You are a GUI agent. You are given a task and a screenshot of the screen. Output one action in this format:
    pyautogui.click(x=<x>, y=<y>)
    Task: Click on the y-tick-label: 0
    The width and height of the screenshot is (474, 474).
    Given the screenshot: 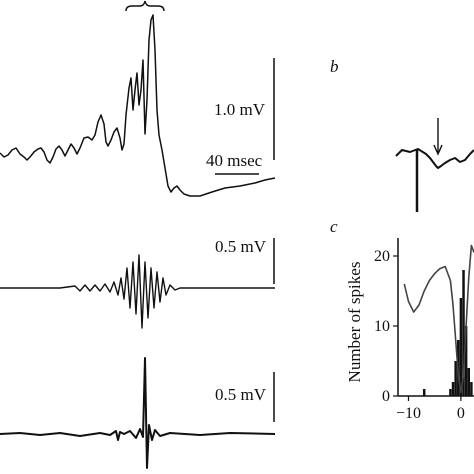 What is the action you would take?
    pyautogui.click(x=386, y=396)
    